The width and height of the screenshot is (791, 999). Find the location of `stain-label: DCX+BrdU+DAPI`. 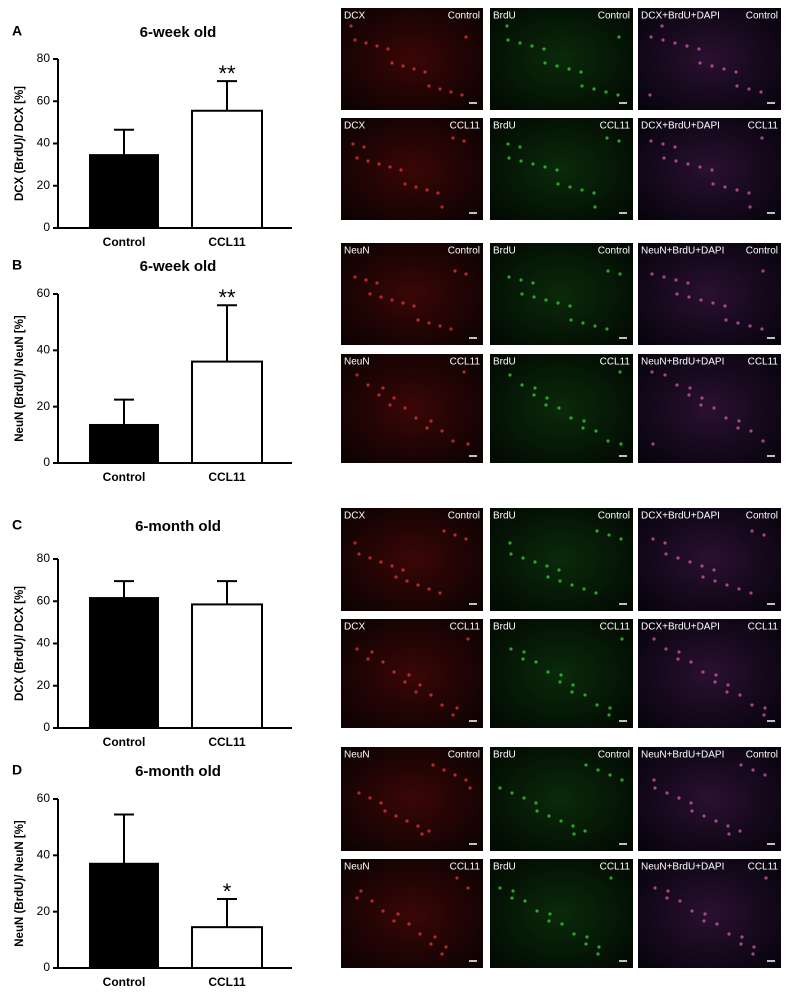

stain-label: DCX+BrdU+DAPI is located at coordinates (680, 16).